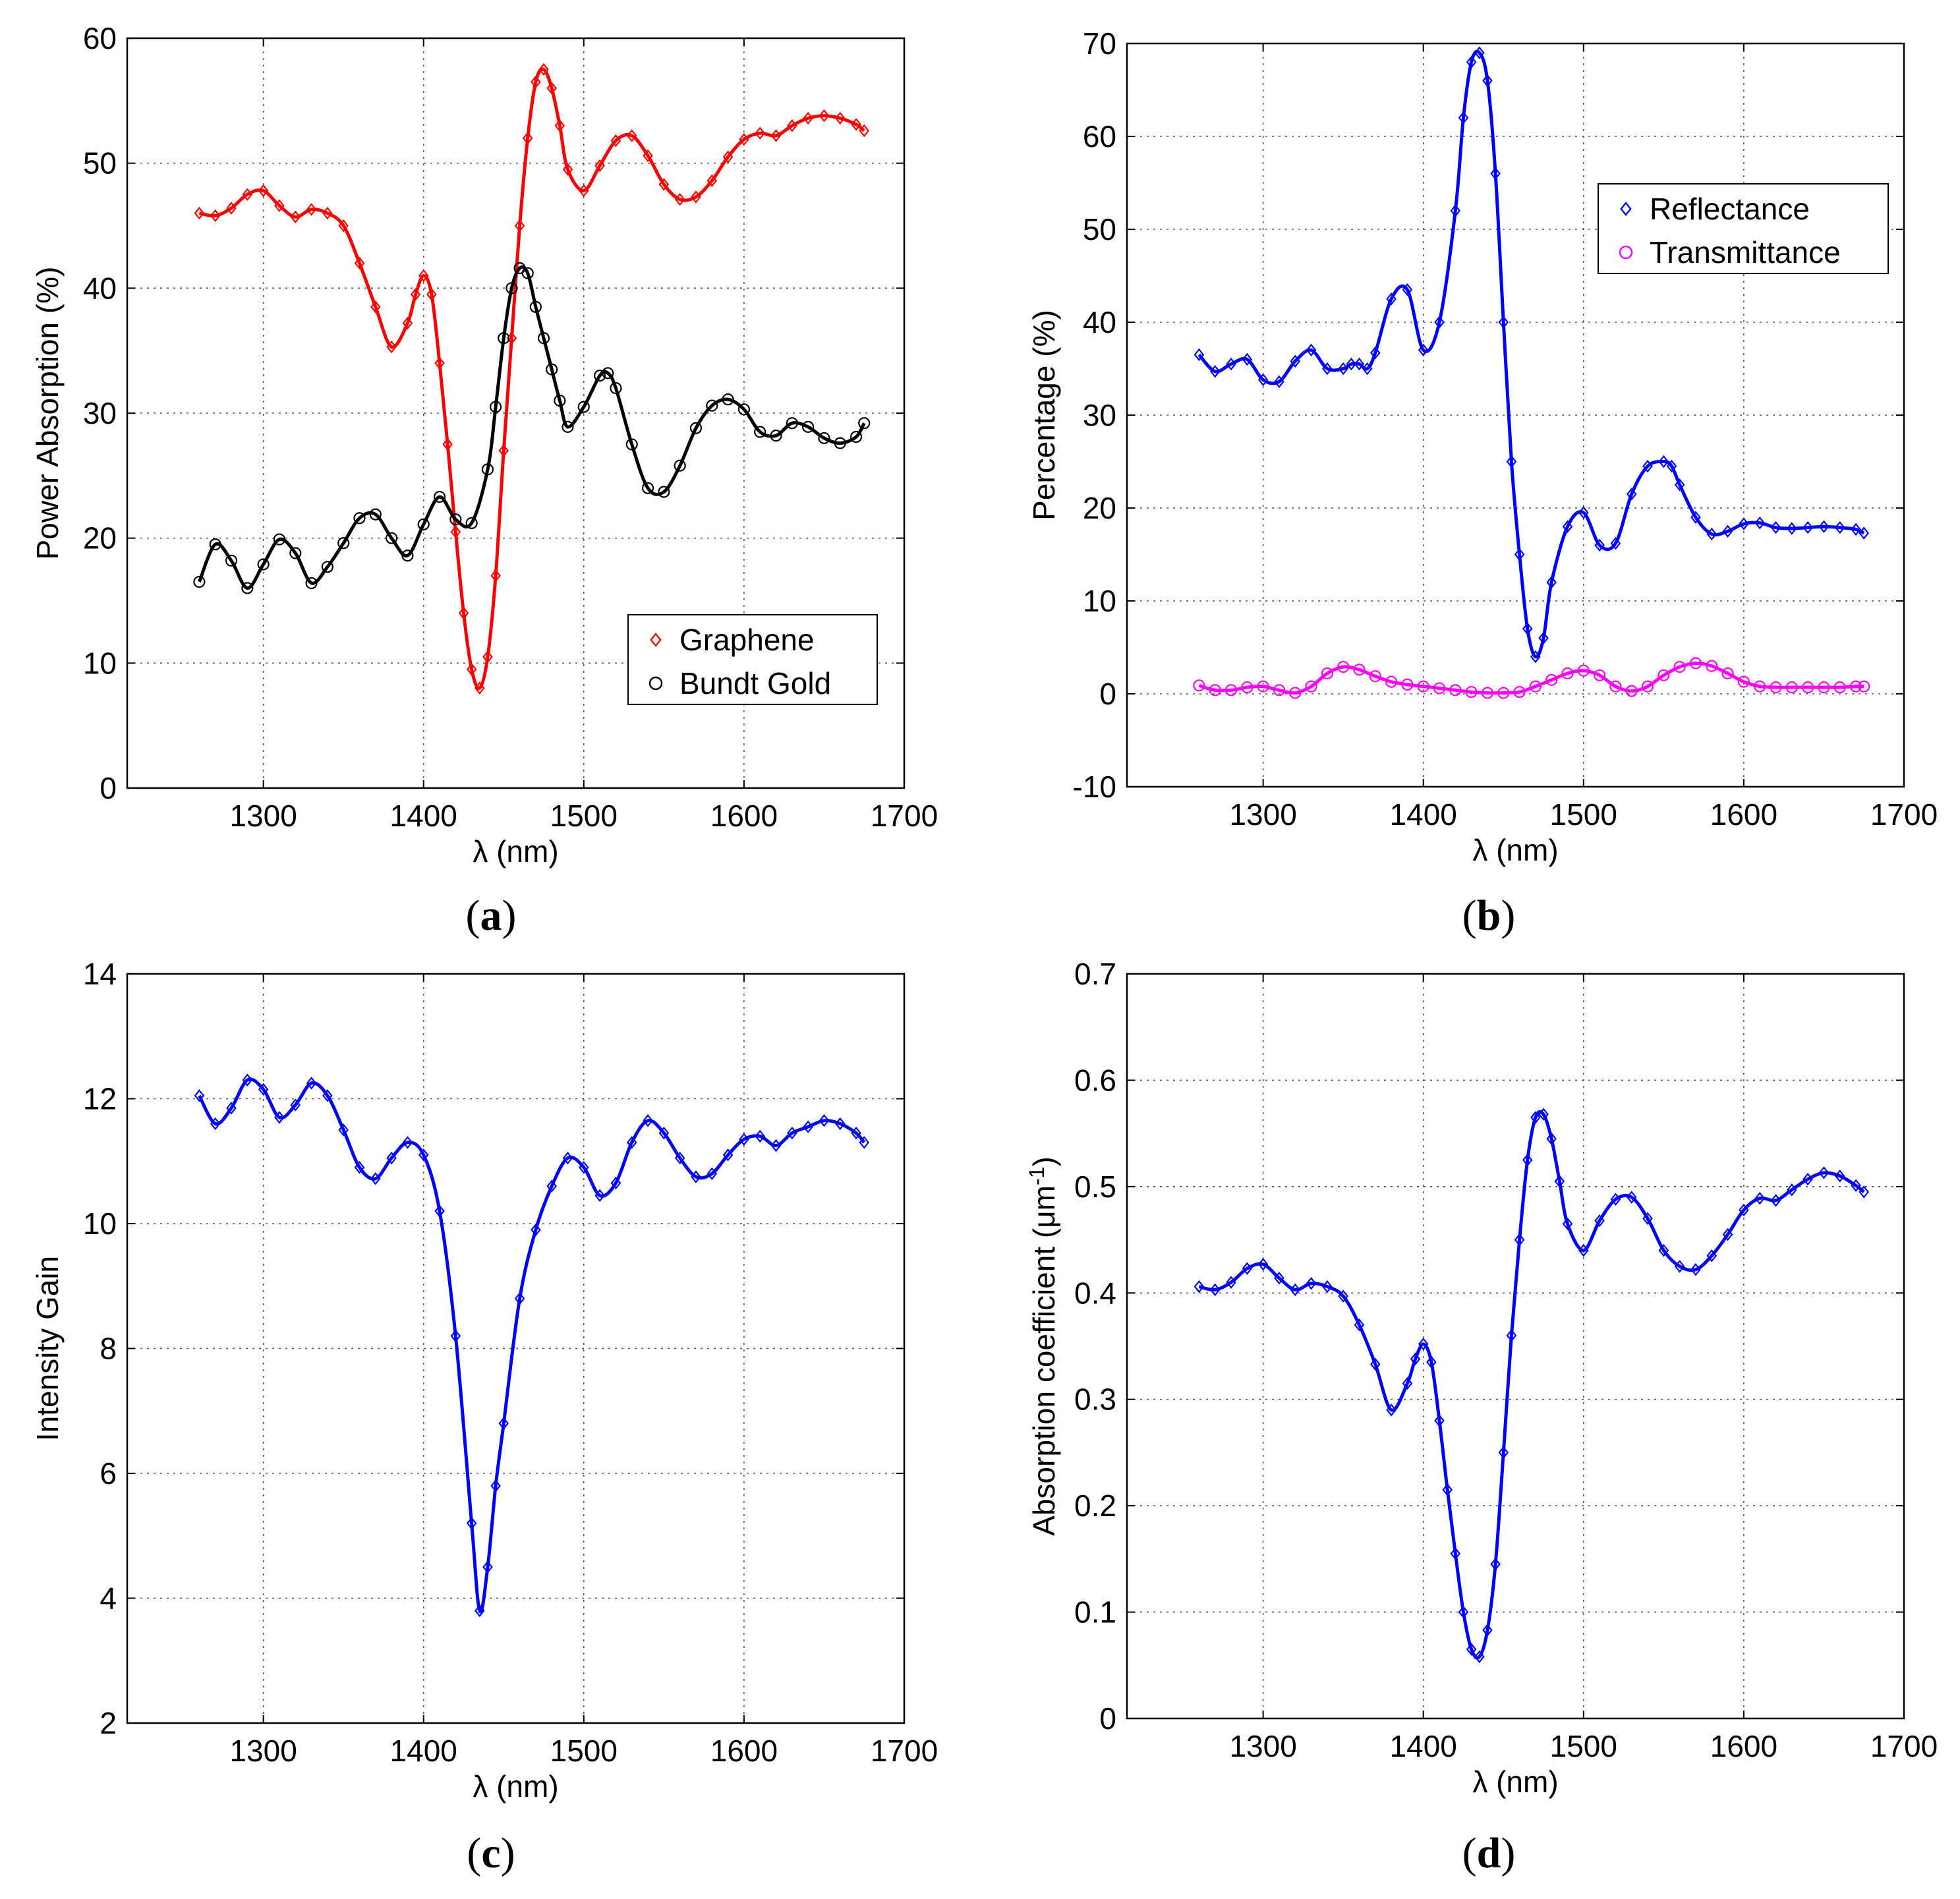 The image size is (1960, 1899). Describe the element at coordinates (515, 851) in the screenshot. I see `x-axis-label: λ (nm)` at that location.